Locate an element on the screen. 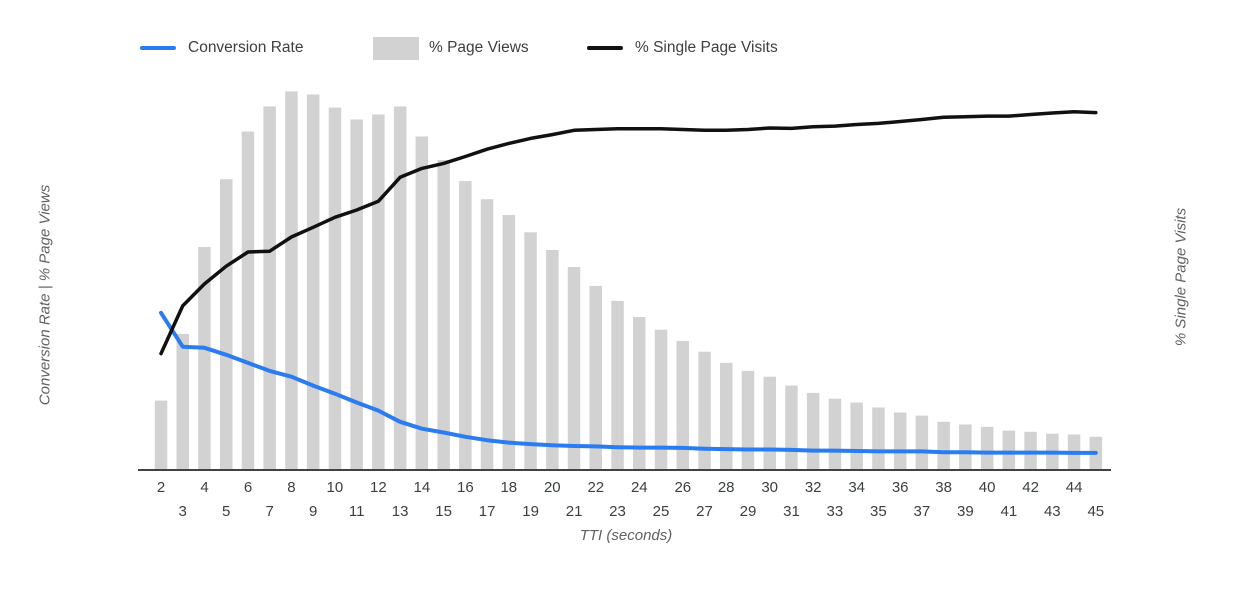 The width and height of the screenshot is (1240, 590). x-tick-label: 11 is located at coordinates (357, 511).